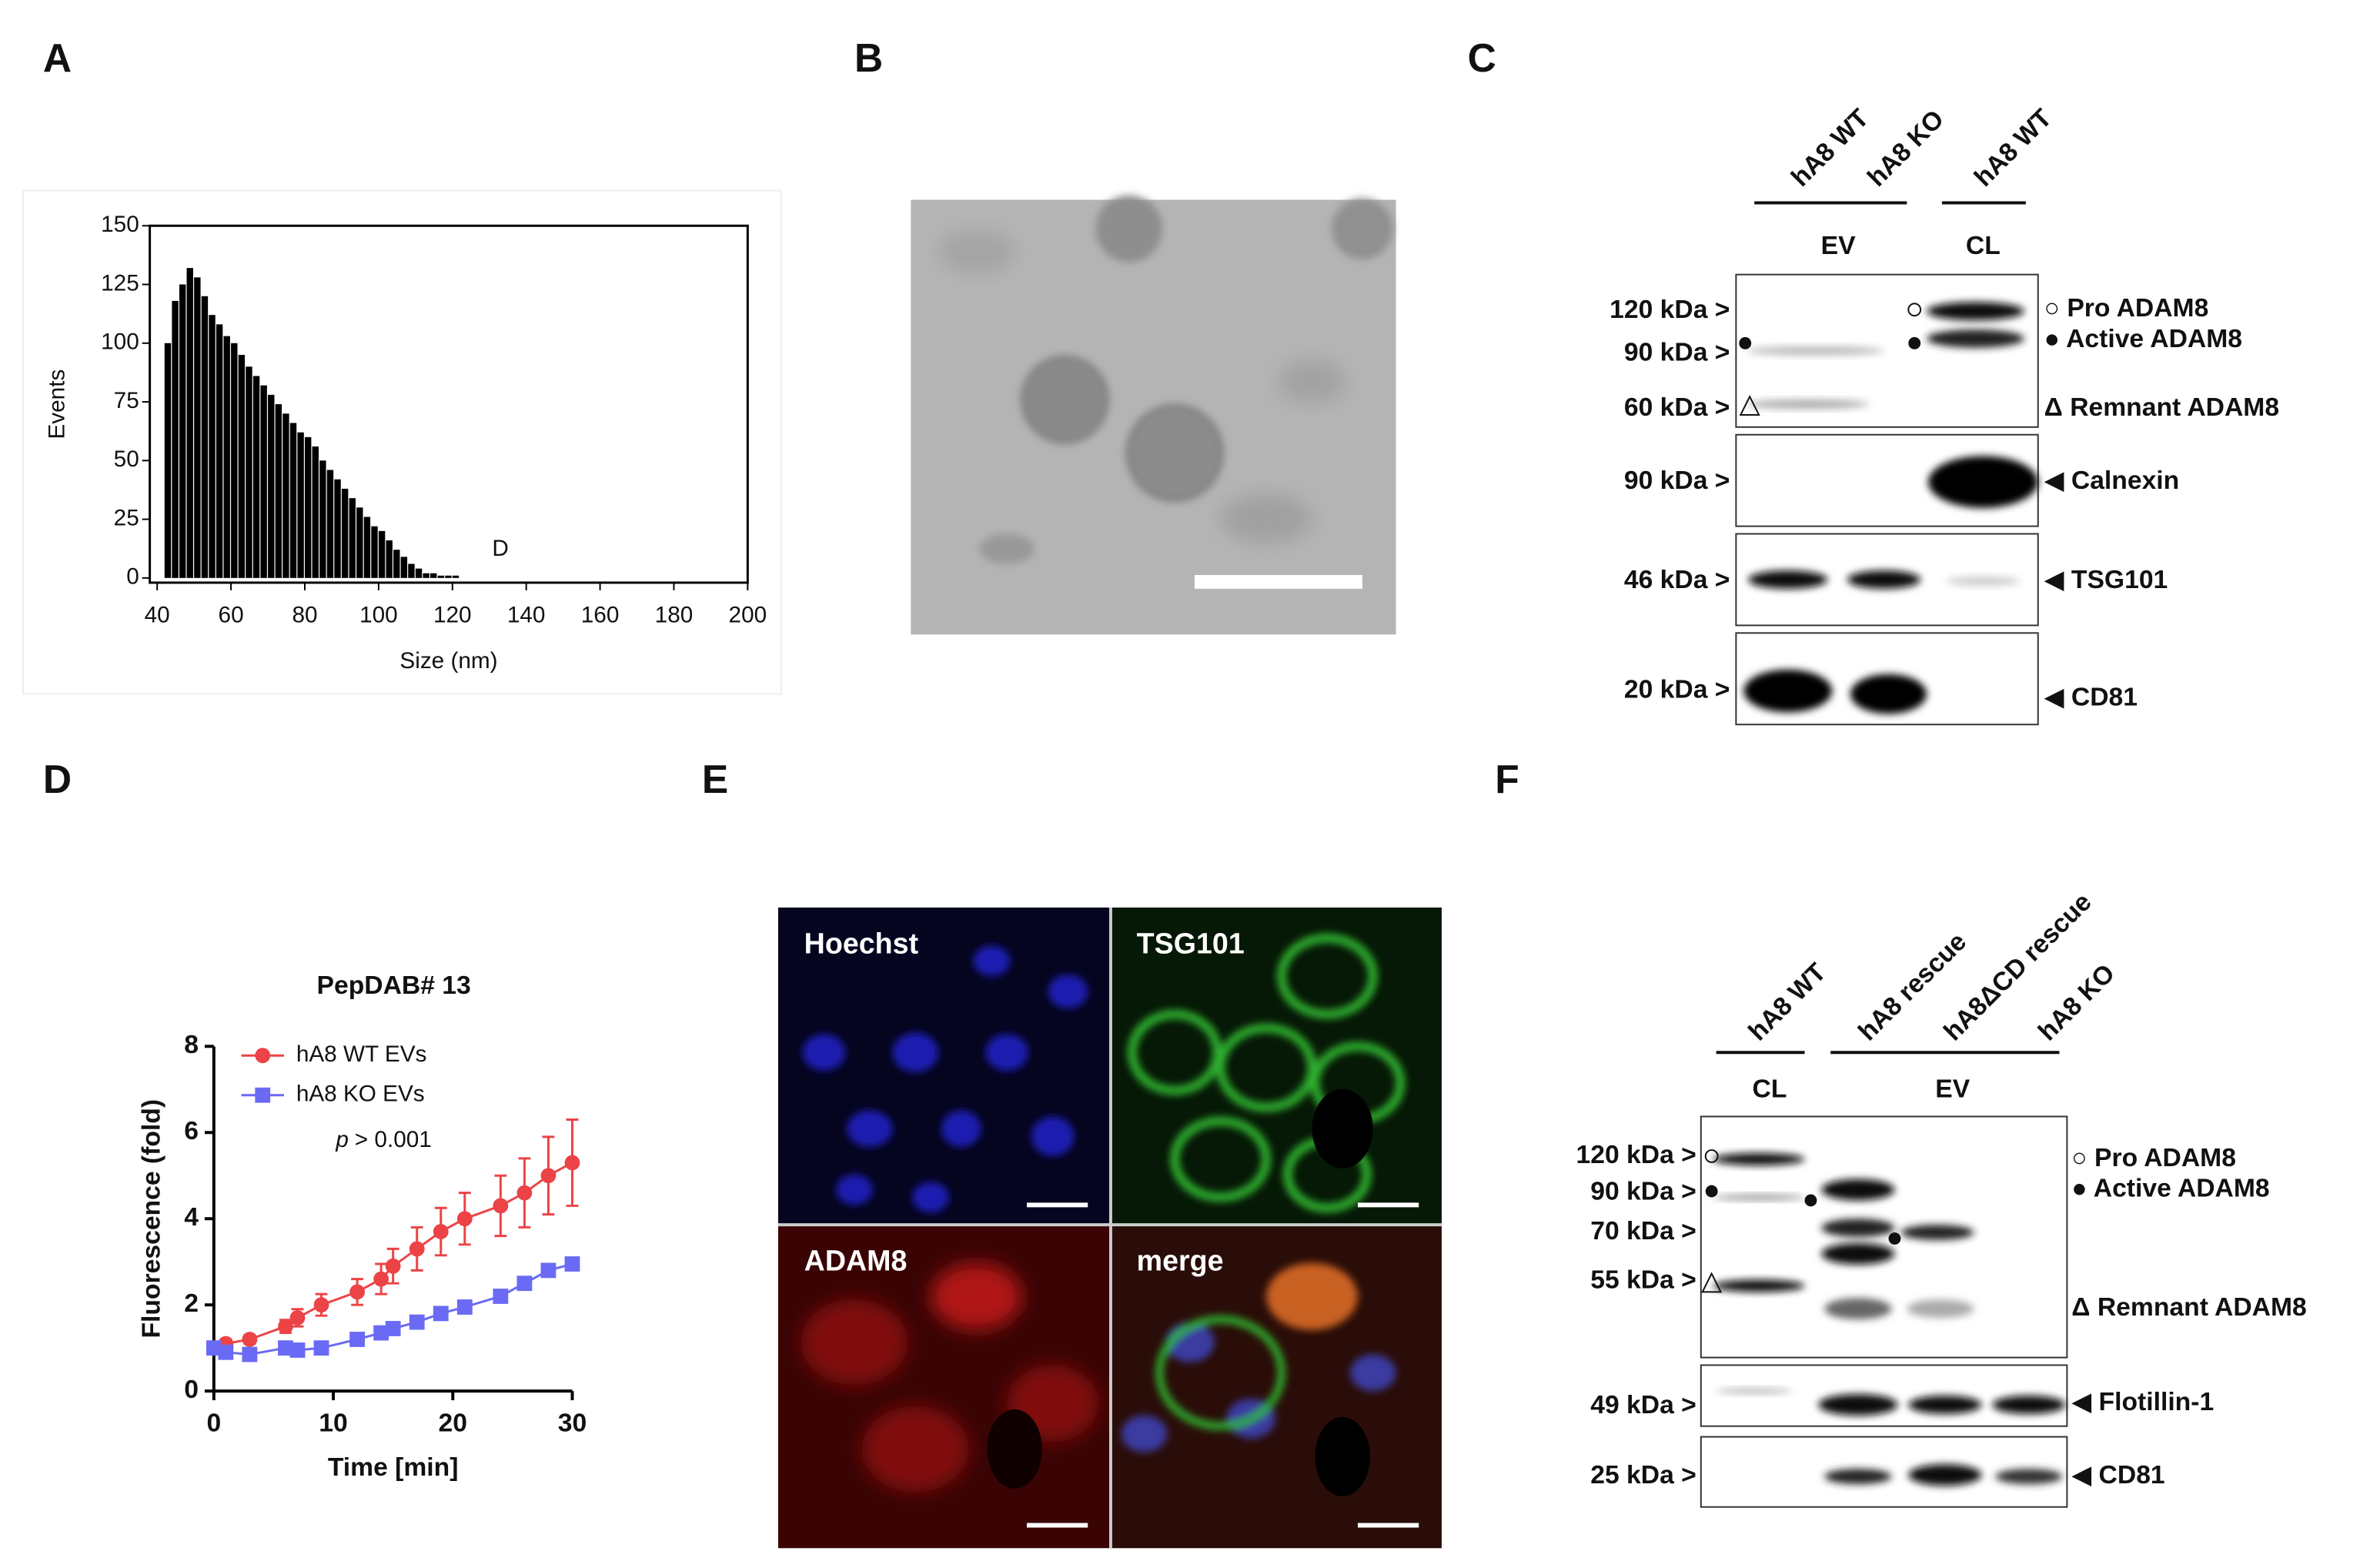  Describe the element at coordinates (127, 459) in the screenshot. I see `y-tick-label: 50` at that location.